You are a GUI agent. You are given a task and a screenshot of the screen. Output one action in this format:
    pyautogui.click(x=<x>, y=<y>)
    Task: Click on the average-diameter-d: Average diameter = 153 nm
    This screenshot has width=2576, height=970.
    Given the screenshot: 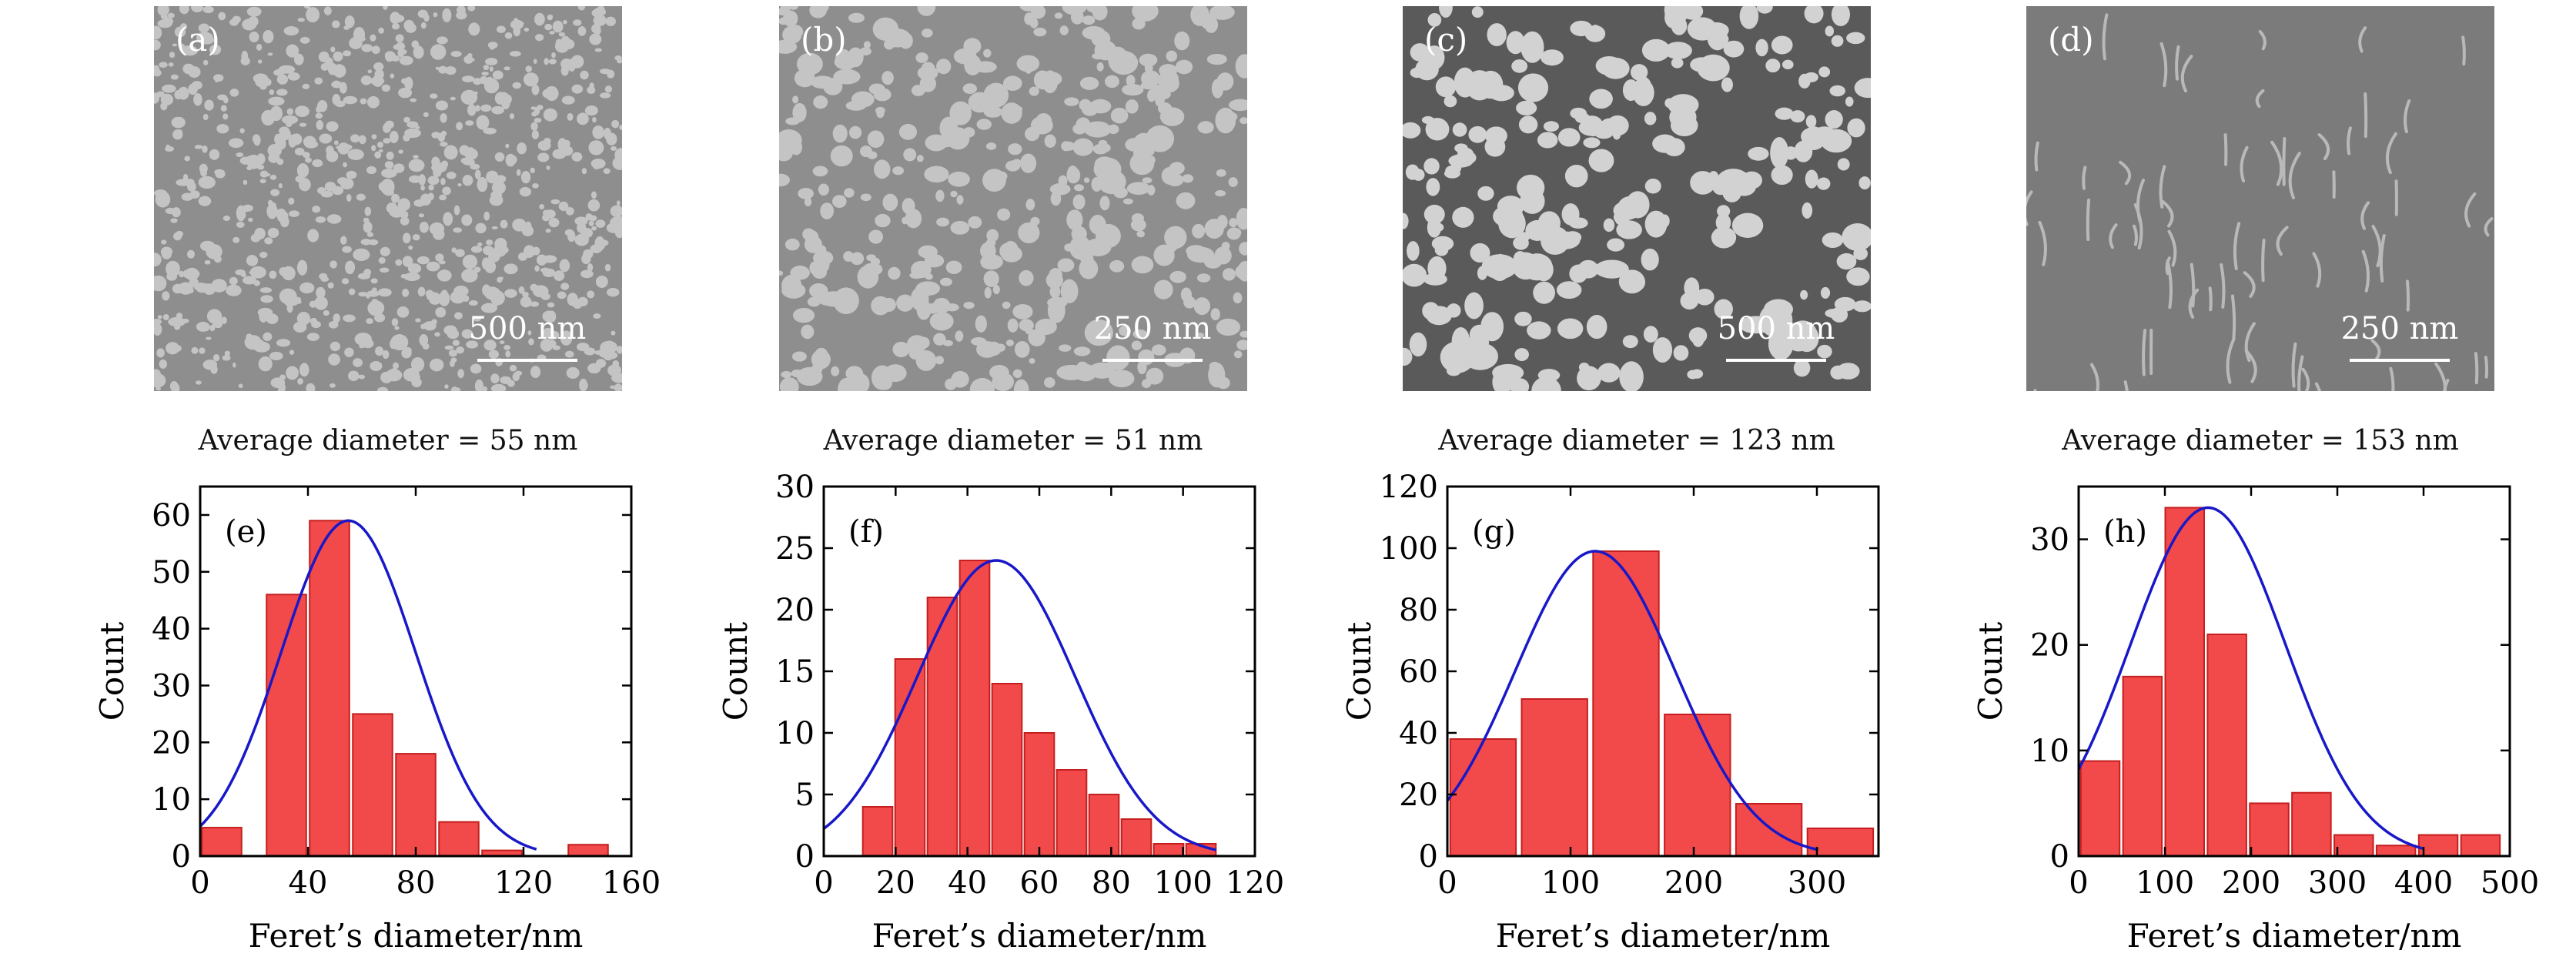 What is the action you would take?
    pyautogui.click(x=2261, y=441)
    